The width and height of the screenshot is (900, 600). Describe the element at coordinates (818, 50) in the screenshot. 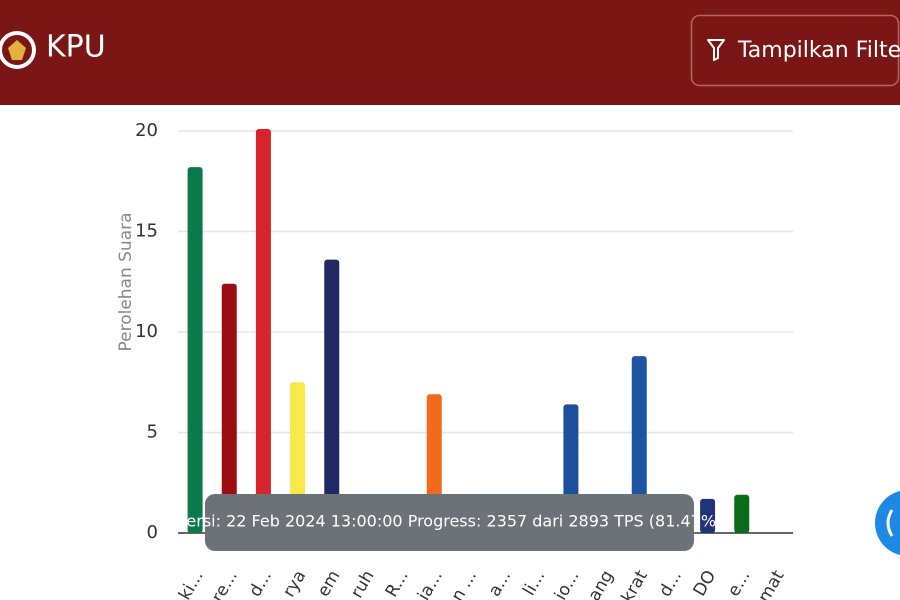

I see `filter-label: Tampilkan Filter` at that location.